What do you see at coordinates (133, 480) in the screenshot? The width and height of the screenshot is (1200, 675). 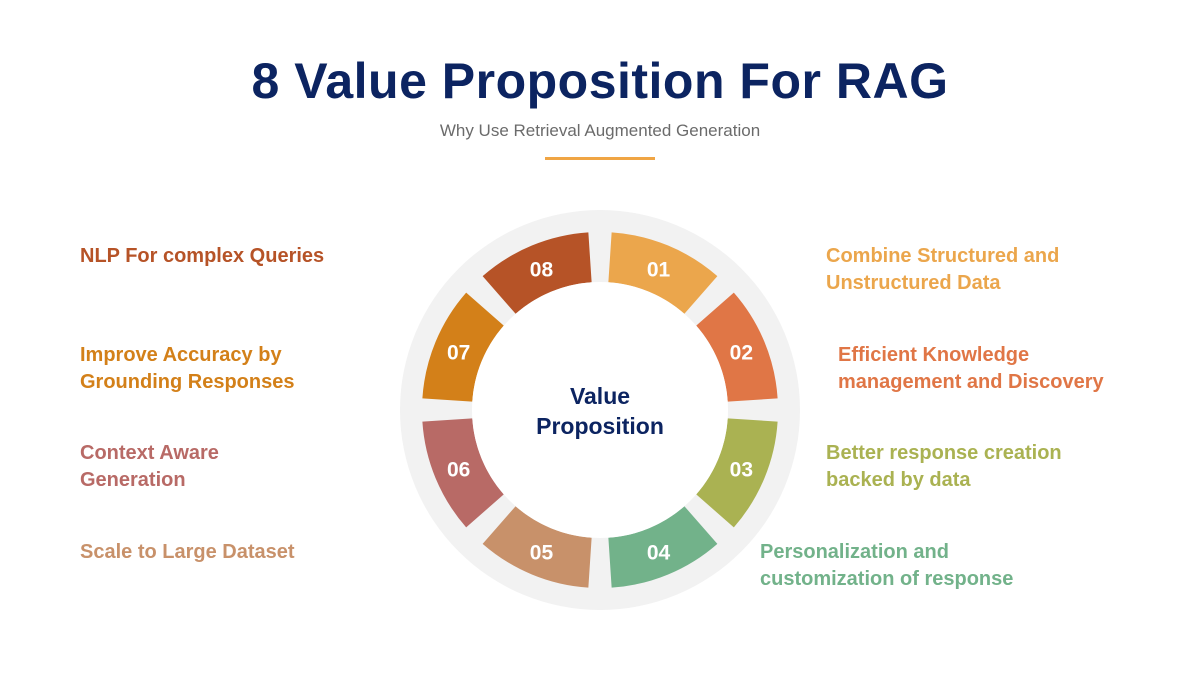 I see `value-label-line: Generation` at bounding box center [133, 480].